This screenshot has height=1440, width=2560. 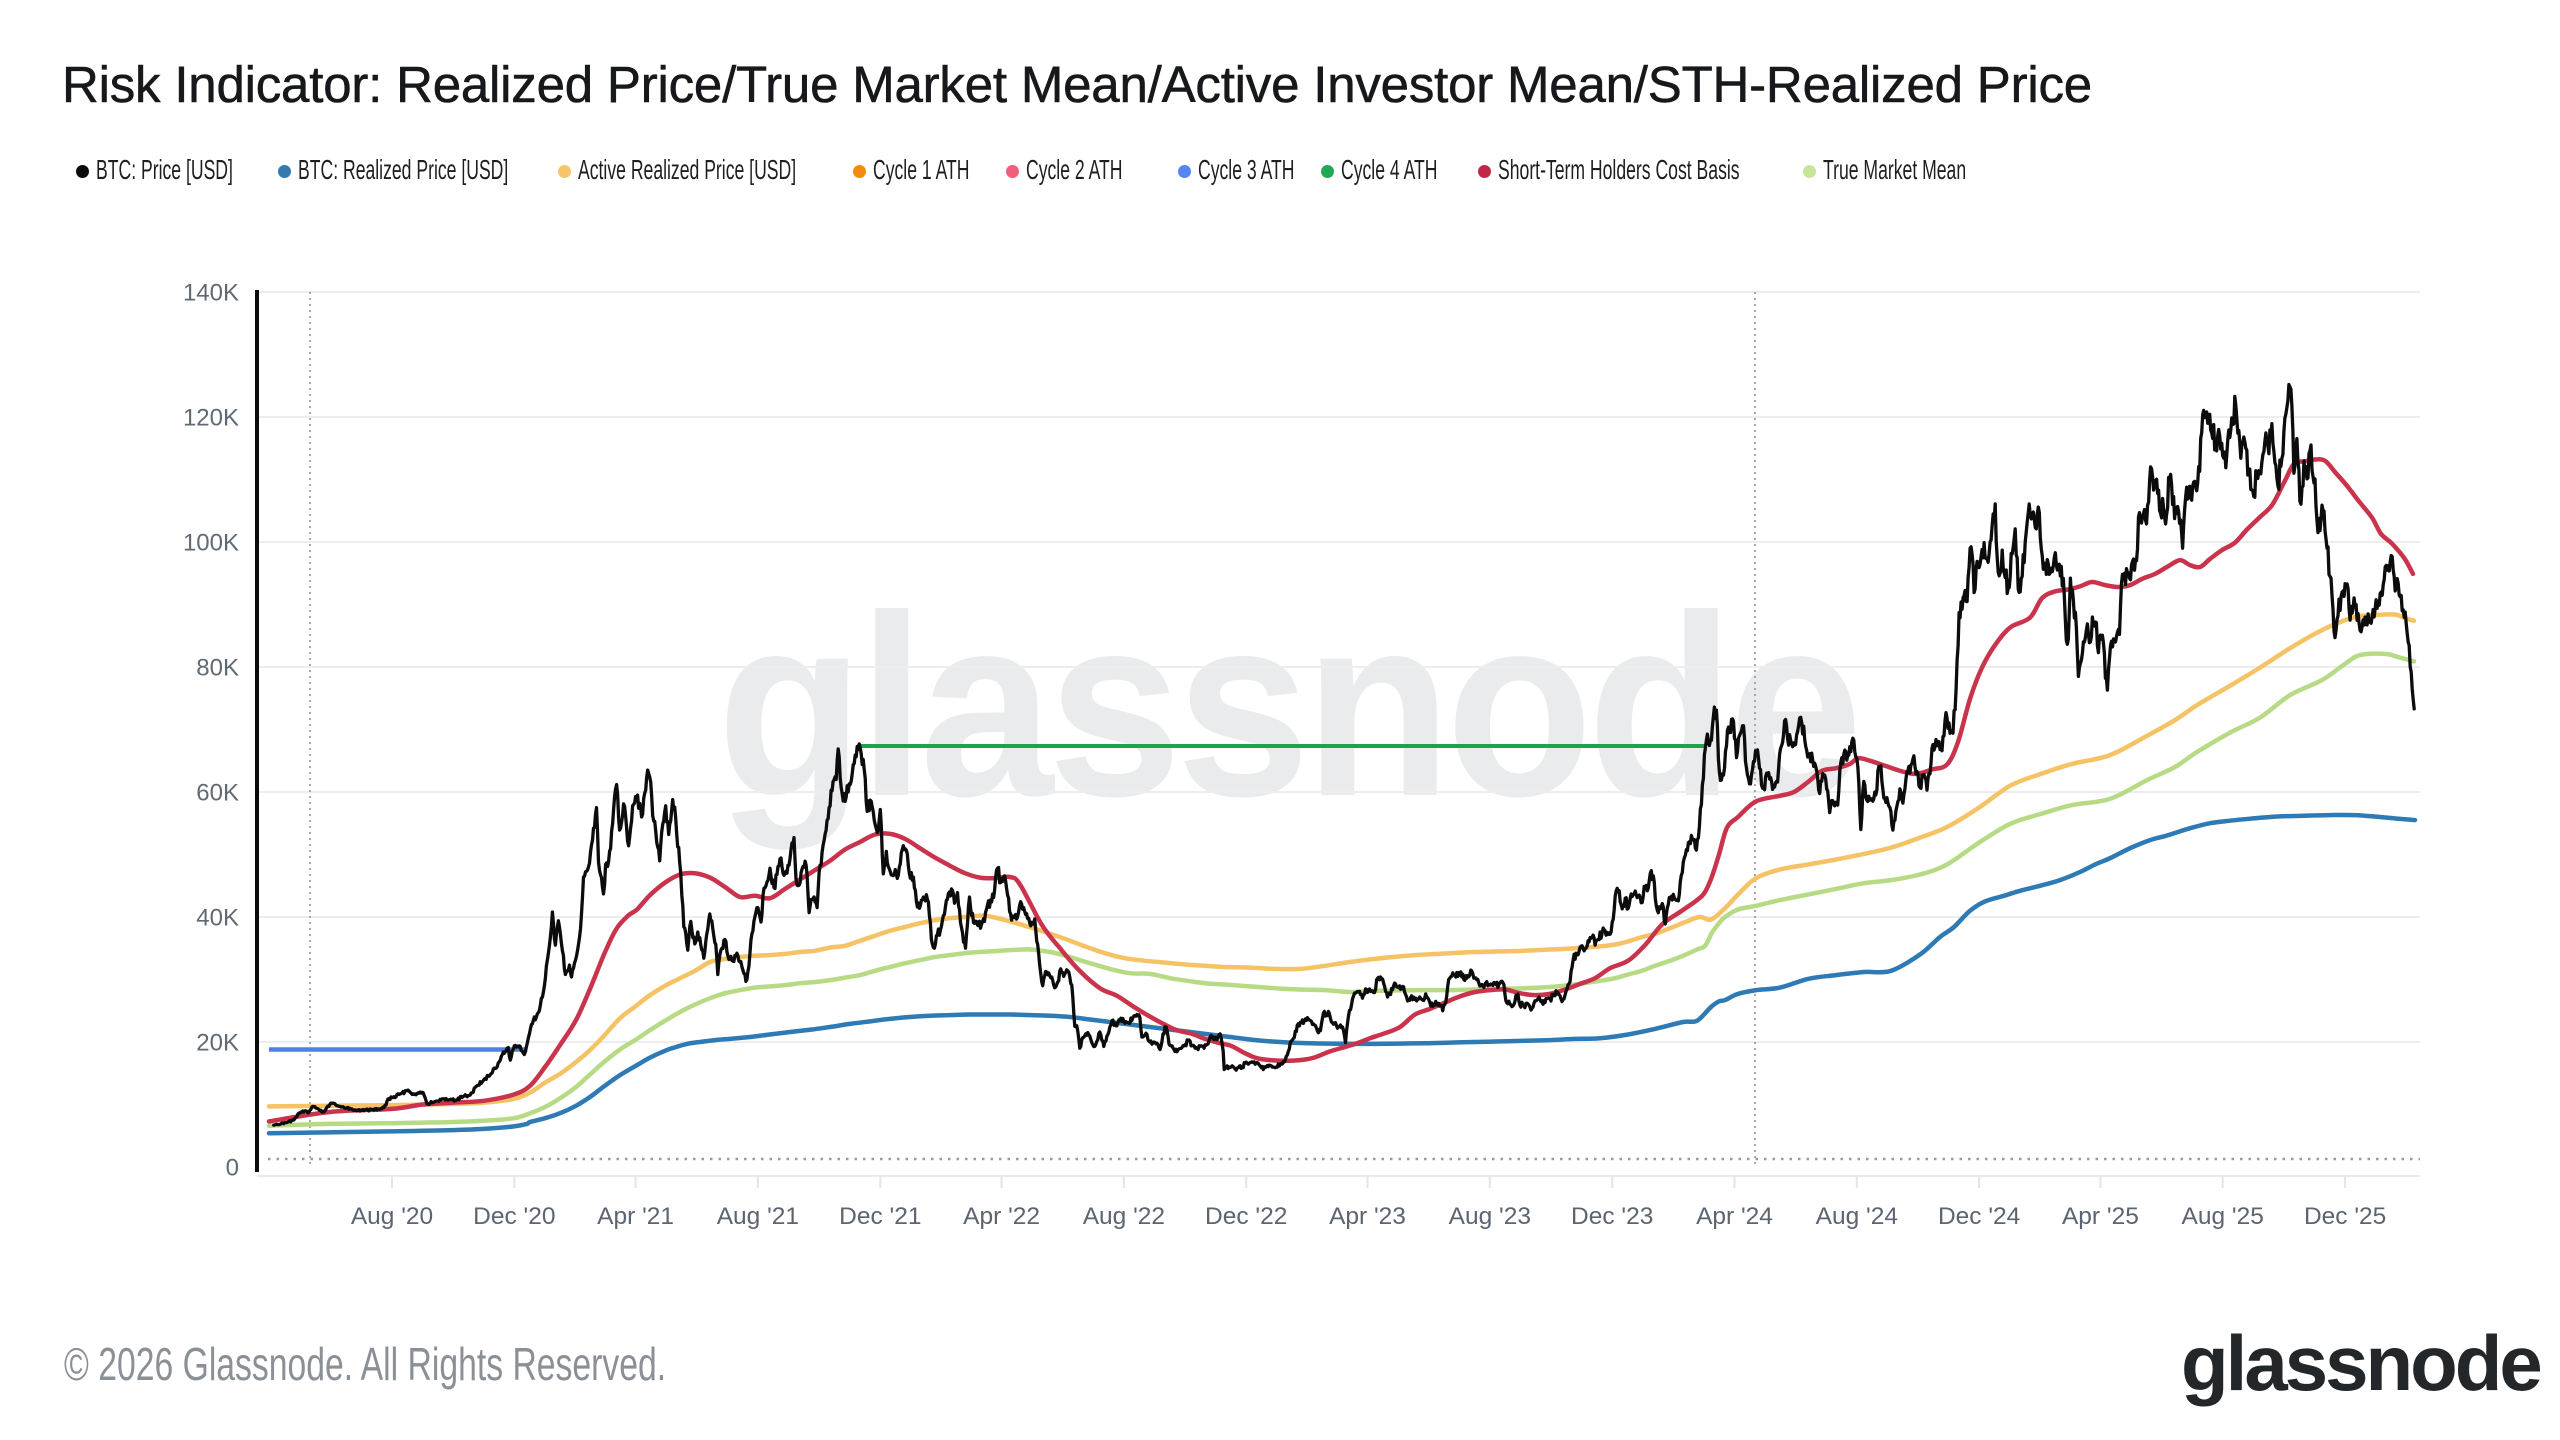 I want to click on svg-text: 100K, so click(x=211, y=543).